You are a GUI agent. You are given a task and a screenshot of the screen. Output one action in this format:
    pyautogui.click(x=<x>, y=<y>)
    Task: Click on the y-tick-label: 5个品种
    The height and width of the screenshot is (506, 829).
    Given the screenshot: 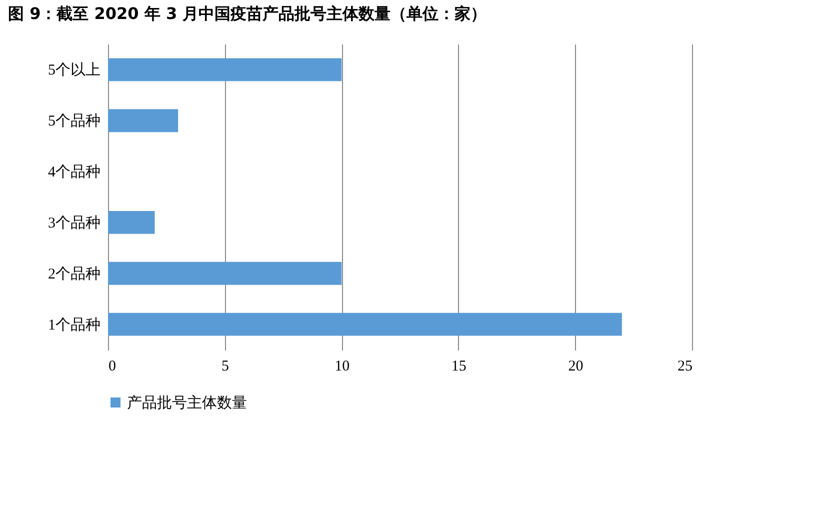 What is the action you would take?
    pyautogui.click(x=74, y=121)
    